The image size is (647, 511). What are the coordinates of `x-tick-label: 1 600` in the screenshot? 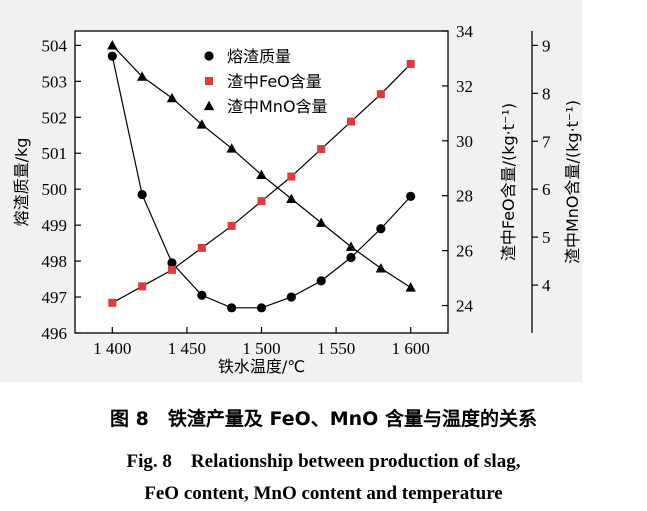 It's located at (411, 348).